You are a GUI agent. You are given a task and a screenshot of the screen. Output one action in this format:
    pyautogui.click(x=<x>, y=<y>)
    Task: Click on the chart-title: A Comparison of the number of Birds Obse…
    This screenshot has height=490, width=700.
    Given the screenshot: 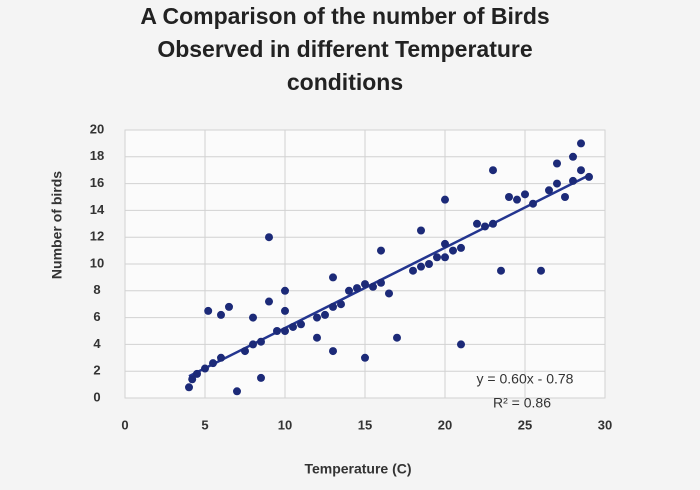 What is the action you would take?
    pyautogui.click(x=345, y=49)
    